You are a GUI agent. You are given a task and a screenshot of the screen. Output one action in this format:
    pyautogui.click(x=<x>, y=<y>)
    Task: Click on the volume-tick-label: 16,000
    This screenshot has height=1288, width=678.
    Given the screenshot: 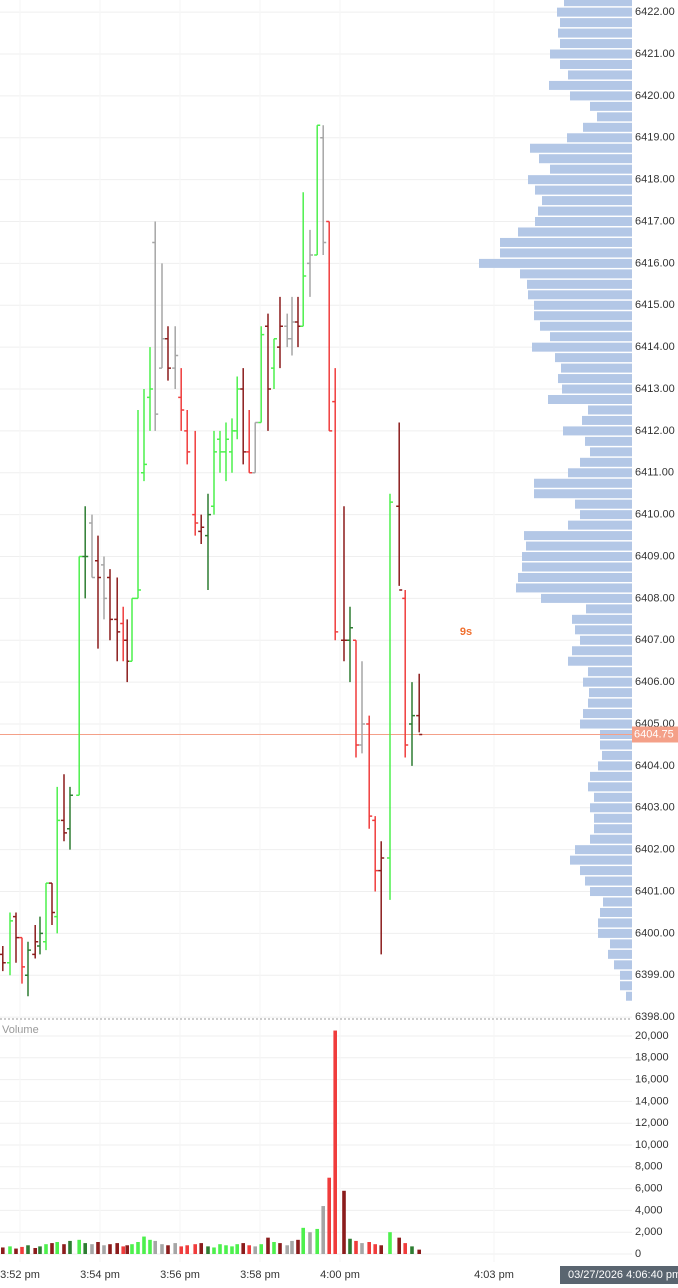 What is the action you would take?
    pyautogui.click(x=652, y=1080)
    